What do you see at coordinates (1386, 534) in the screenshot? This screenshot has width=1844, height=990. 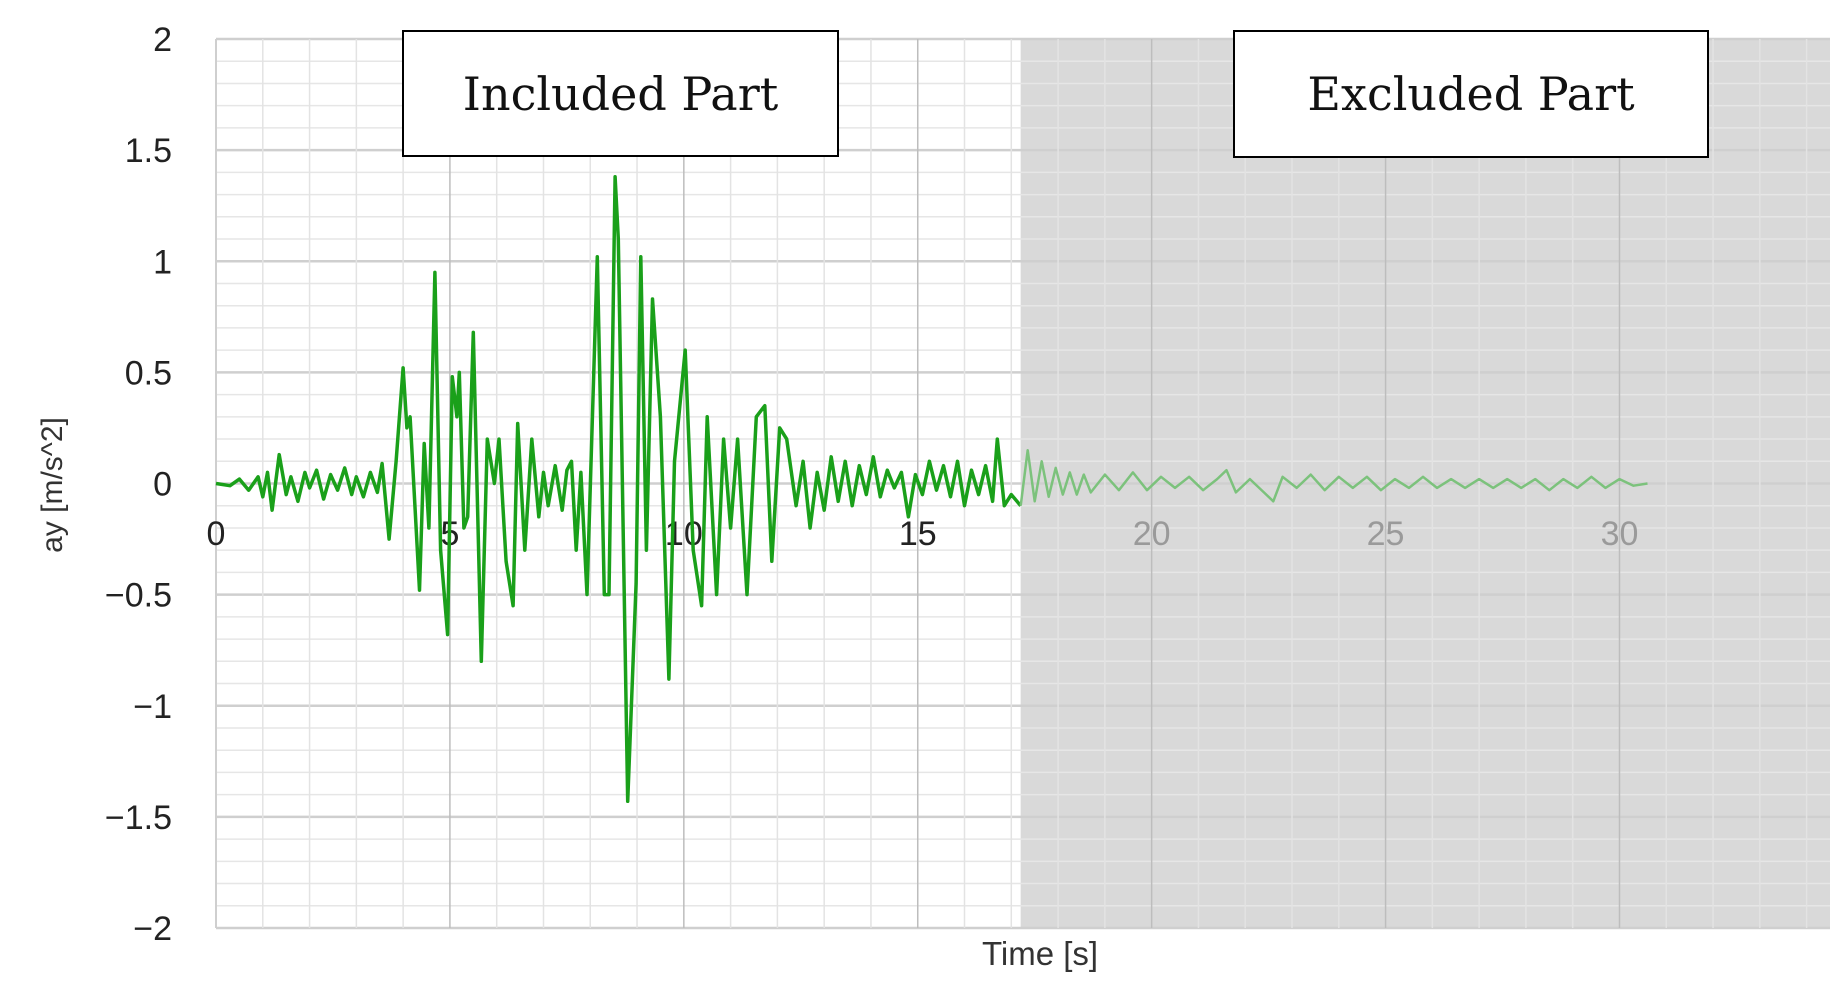 I see `x-tick-label: 25` at bounding box center [1386, 534].